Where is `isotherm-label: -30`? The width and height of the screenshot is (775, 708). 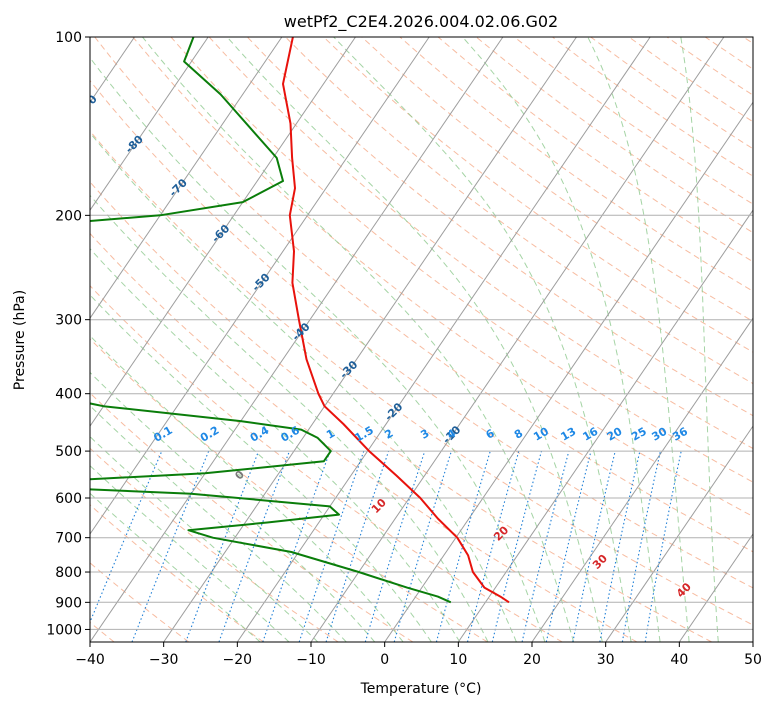
isotherm-label: -30 is located at coordinates (348, 369).